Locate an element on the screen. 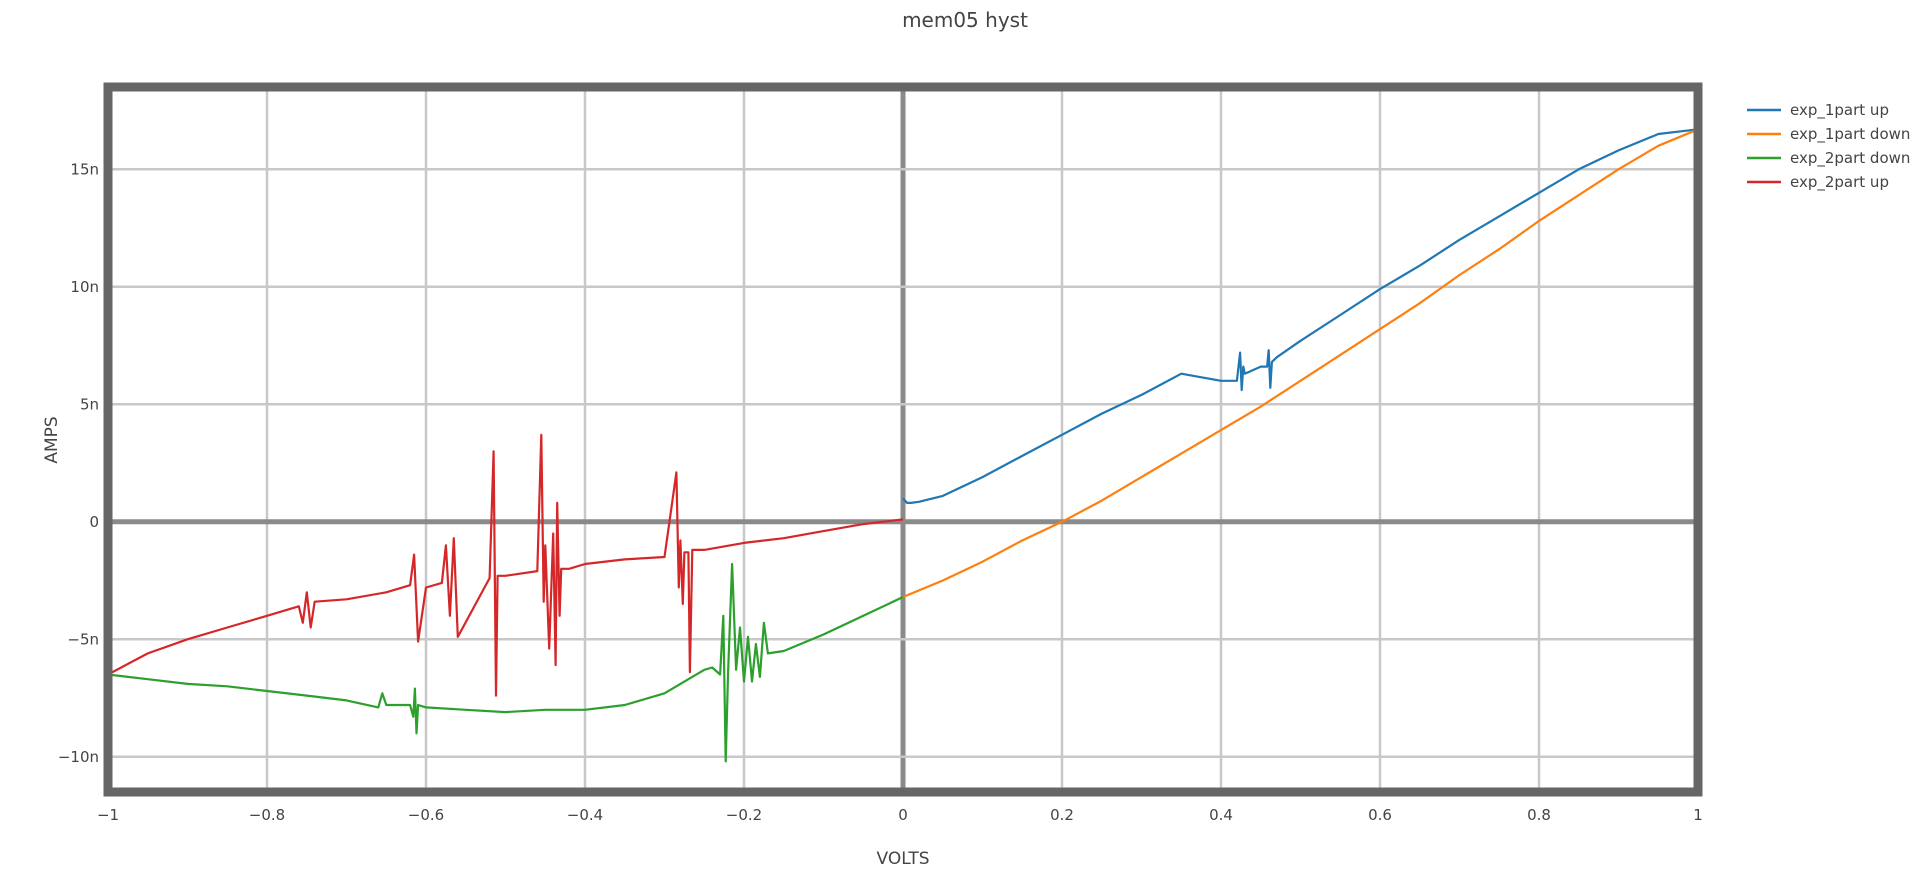 This screenshot has width=1920, height=885. x-axis-ticks: −1 −0.8 −0.6 −0.4 −0.2 0 0.2 0.4 0.6 0.8 1 is located at coordinates (900, 815).